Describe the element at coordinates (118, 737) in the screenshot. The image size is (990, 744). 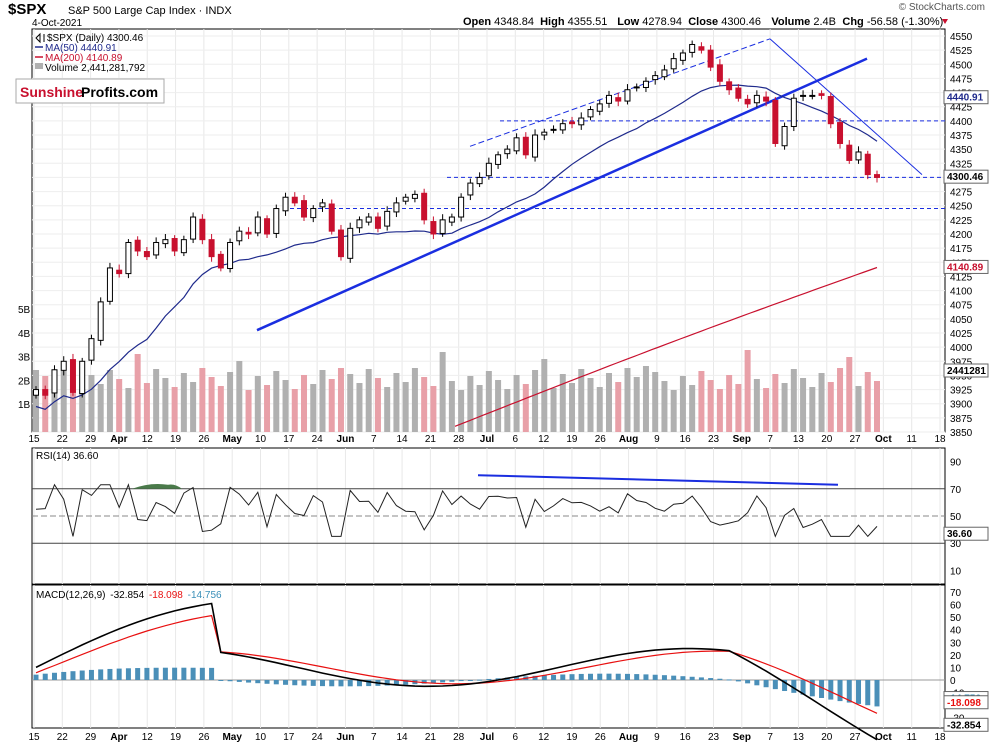
I see `x-tick-label-bottom: Apr` at that location.